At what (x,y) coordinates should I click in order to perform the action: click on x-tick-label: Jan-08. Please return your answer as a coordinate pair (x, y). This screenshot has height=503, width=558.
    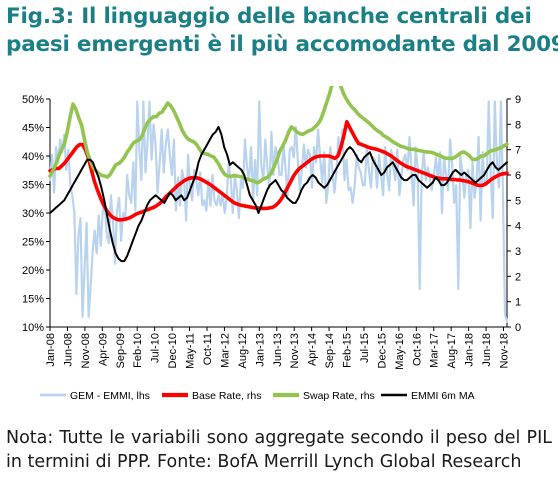
    Looking at the image, I should click on (51, 350).